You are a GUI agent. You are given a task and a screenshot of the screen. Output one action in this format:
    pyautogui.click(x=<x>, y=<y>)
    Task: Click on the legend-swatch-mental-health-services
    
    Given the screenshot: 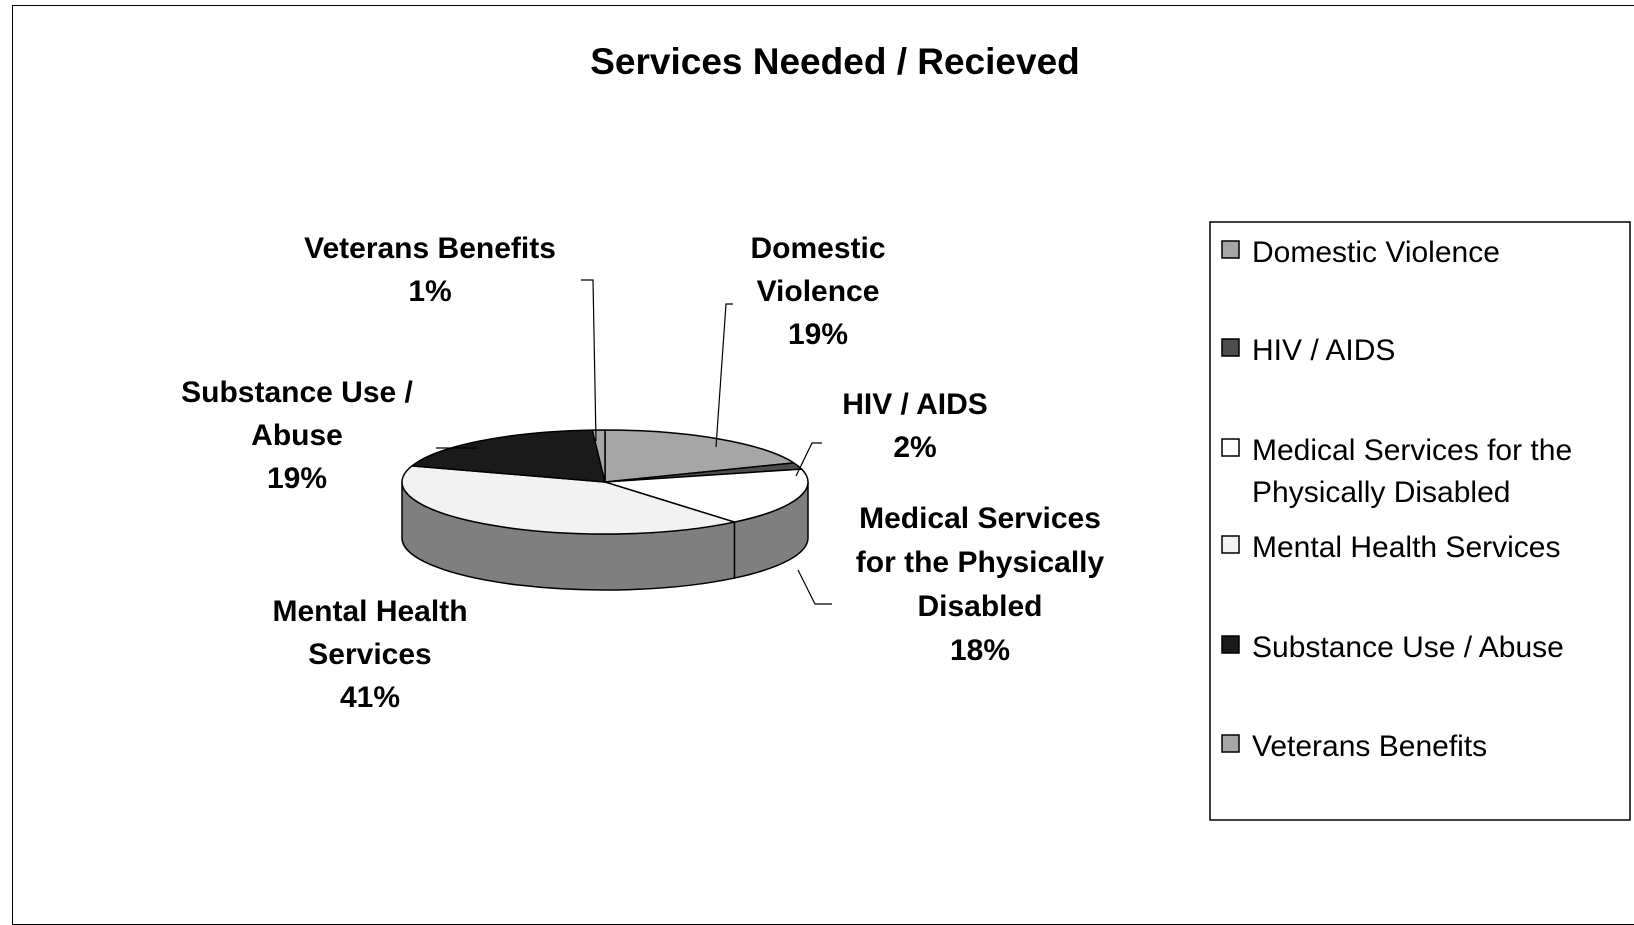 What is the action you would take?
    pyautogui.click(x=1230, y=544)
    